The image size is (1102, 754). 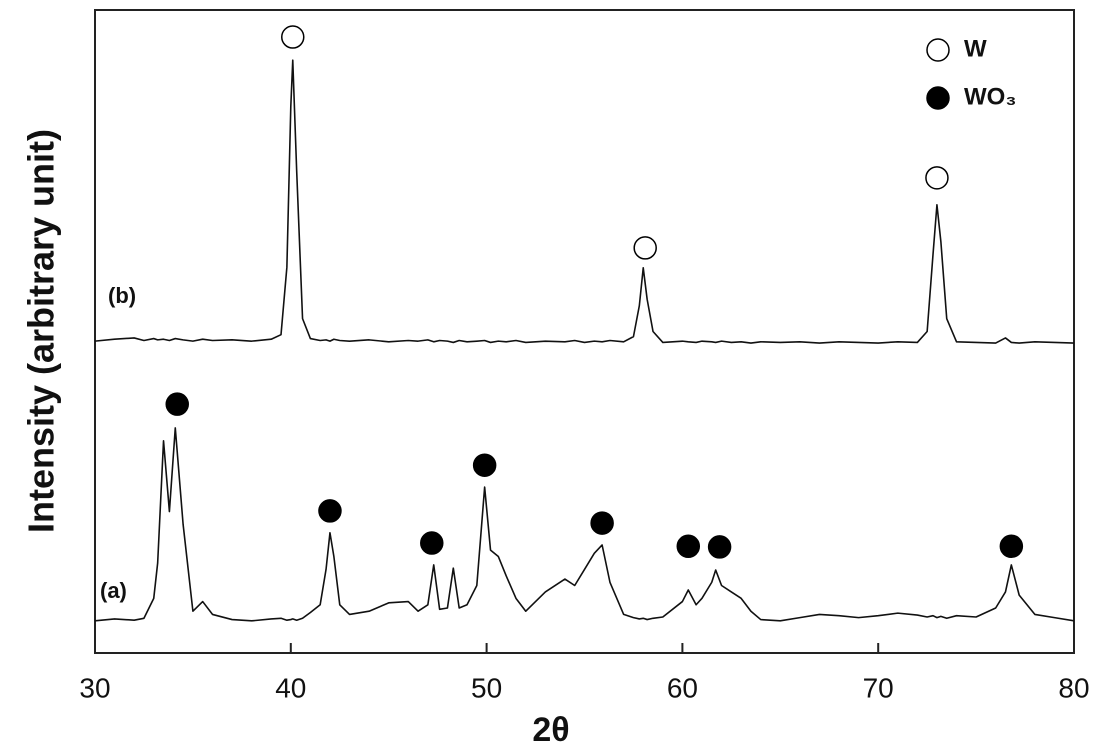 What do you see at coordinates (290, 687) in the screenshot?
I see `x-tick-label: 40` at bounding box center [290, 687].